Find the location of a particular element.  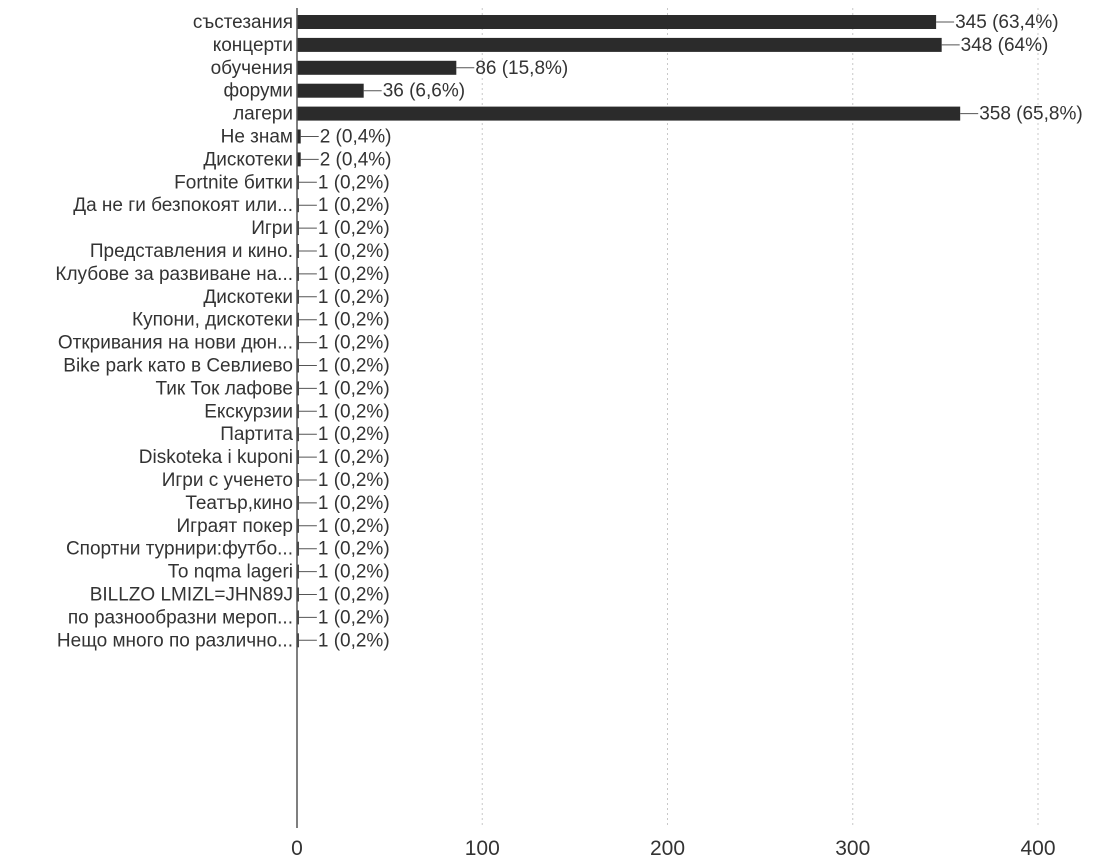

category-label: Тик Ток лафове is located at coordinates (224, 388).